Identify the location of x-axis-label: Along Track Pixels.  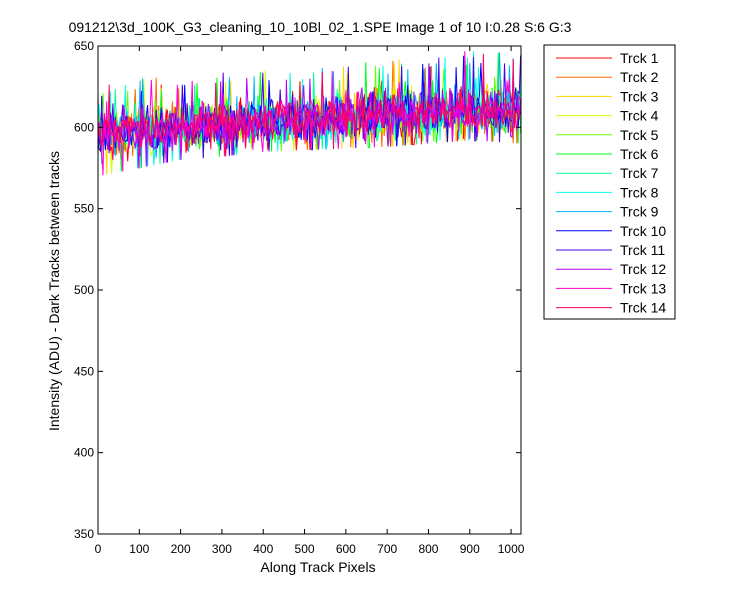
(317, 567).